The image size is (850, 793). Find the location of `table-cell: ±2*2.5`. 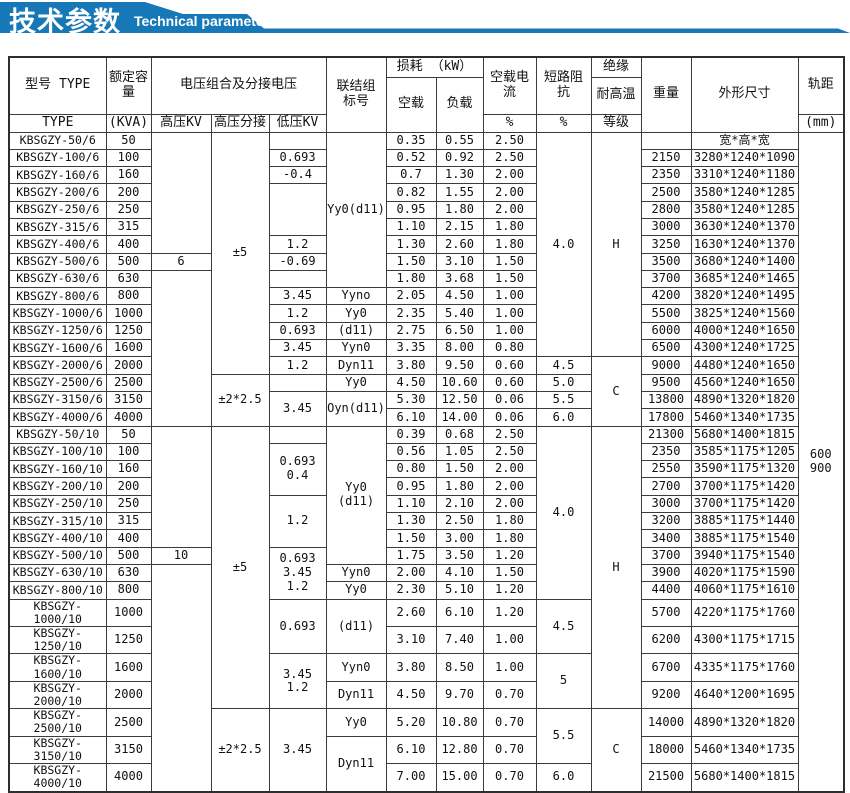

table-cell: ±2*2.5 is located at coordinates (240, 750).